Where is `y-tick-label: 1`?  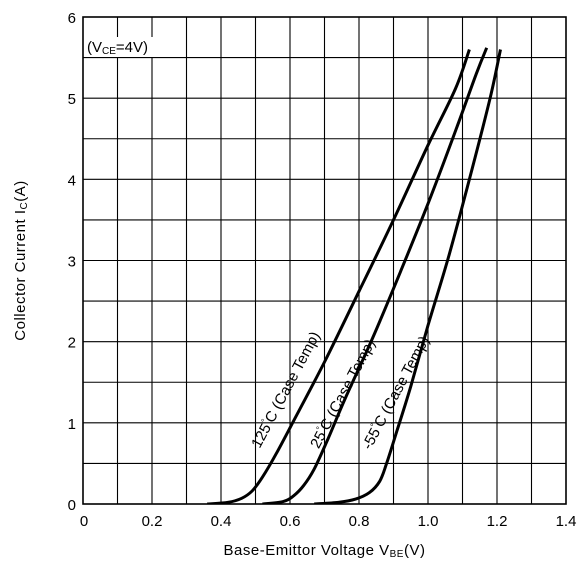 y-tick-label: 1 is located at coordinates (72, 424).